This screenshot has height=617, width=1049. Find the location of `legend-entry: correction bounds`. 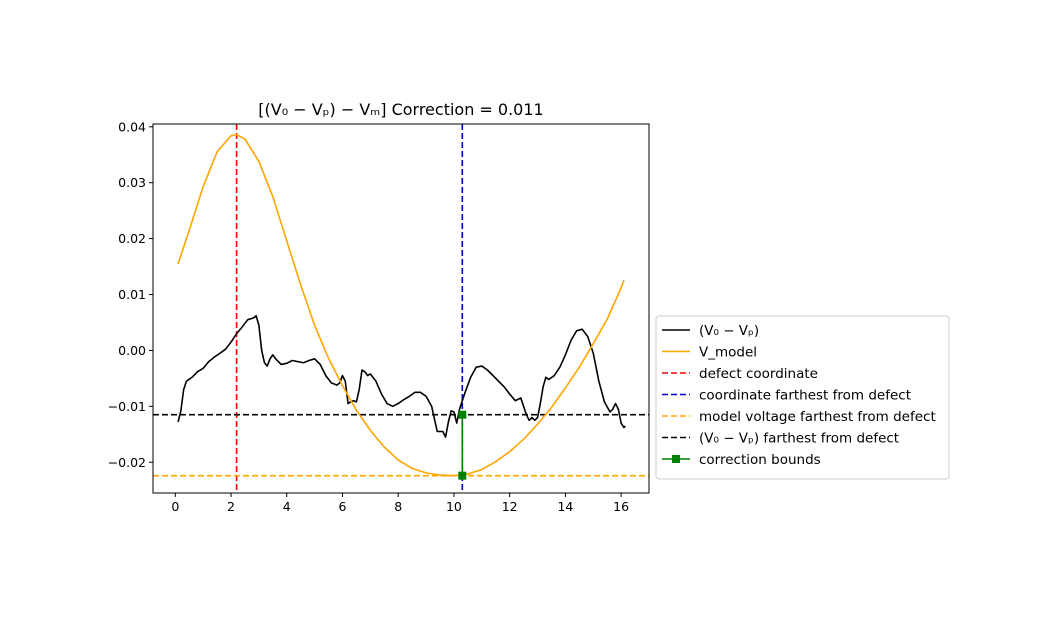

legend-entry: correction bounds is located at coordinates (741, 460).